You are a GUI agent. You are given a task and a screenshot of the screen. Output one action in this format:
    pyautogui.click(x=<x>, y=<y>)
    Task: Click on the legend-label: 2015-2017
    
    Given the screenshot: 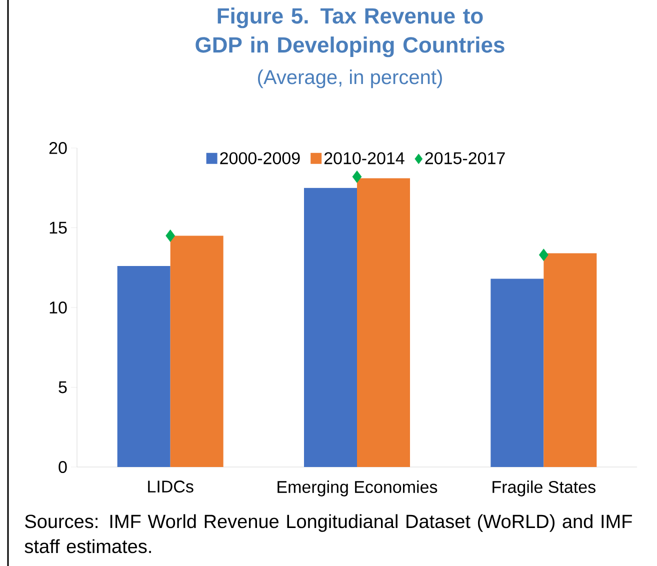 What is the action you would take?
    pyautogui.click(x=465, y=158)
    